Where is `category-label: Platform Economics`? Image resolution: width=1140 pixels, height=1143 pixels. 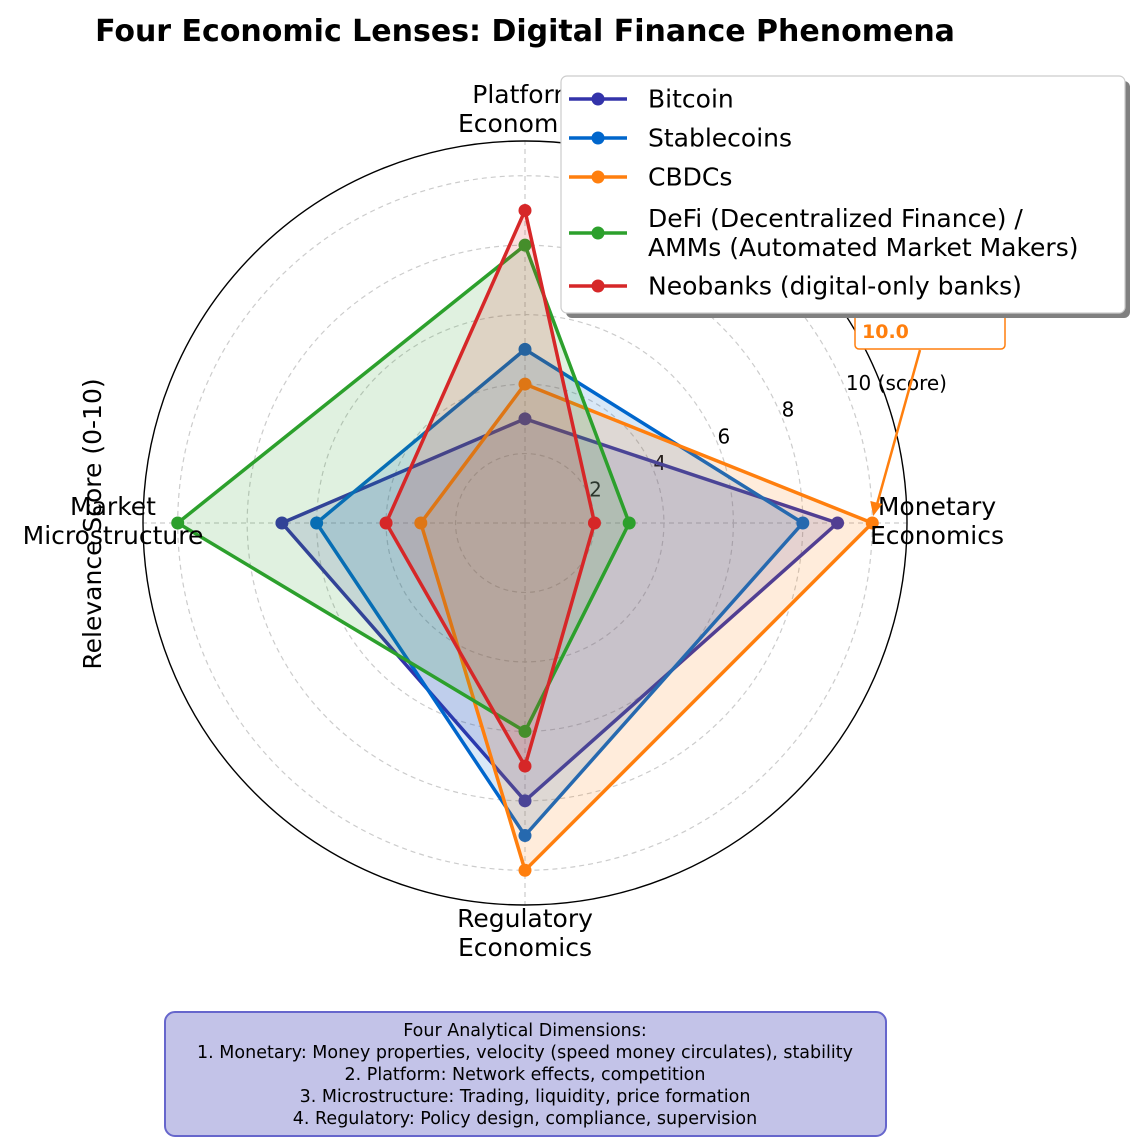 category-label: Platform Economics is located at coordinates (525, 109).